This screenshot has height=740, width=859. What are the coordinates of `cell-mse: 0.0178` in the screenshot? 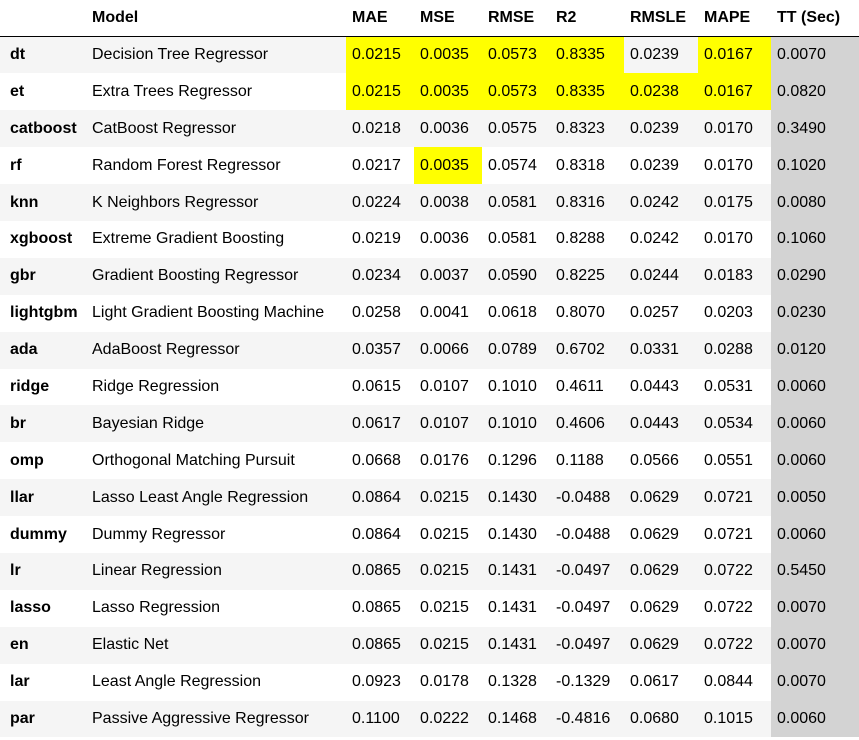 It's located at (444, 682).